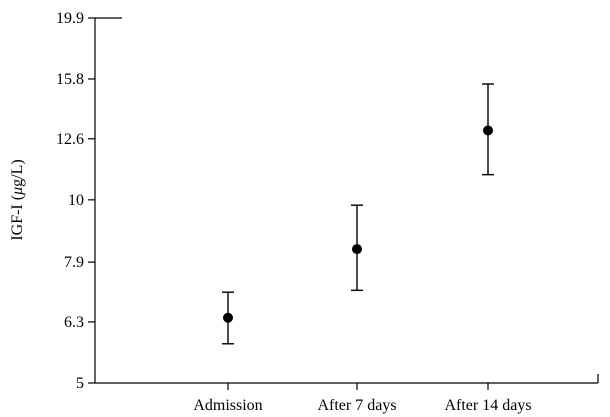 The image size is (610, 417). I want to click on y-axis-label-prefix: IGF-I (, so click(17, 218).